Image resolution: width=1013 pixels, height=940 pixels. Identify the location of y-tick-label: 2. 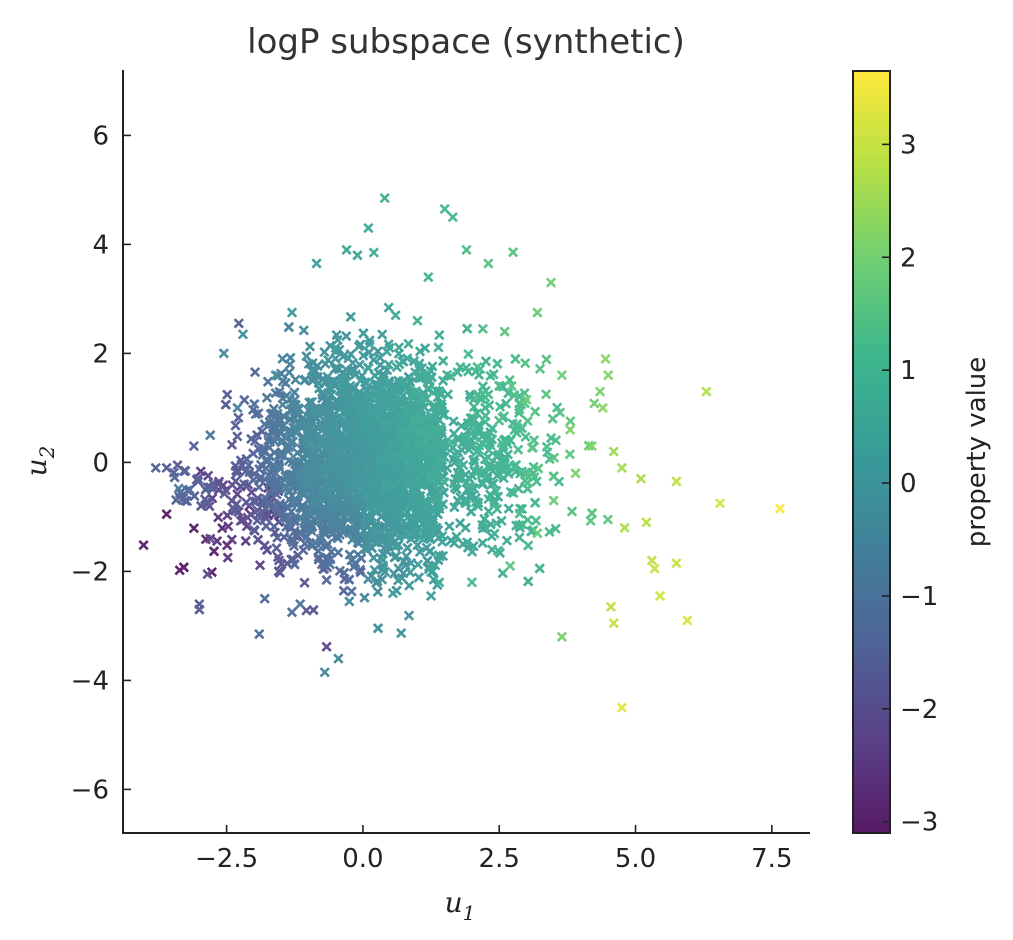
(100, 354).